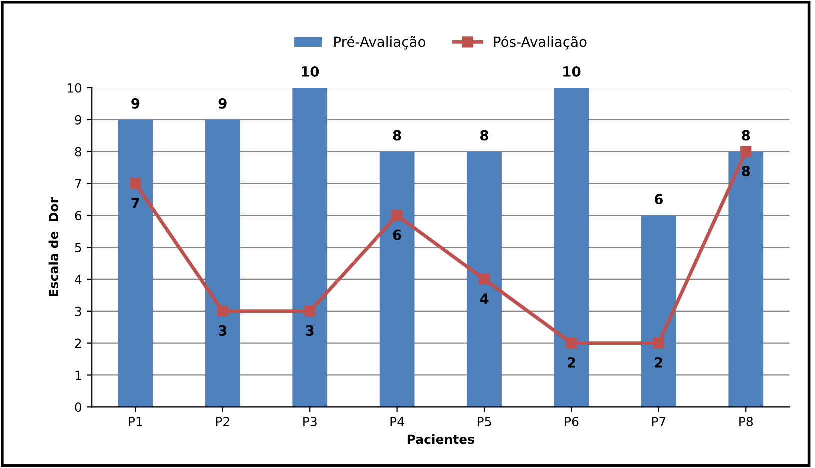 The image size is (815, 468). I want to click on legend-label: Pós-Avaliação, so click(540, 43).